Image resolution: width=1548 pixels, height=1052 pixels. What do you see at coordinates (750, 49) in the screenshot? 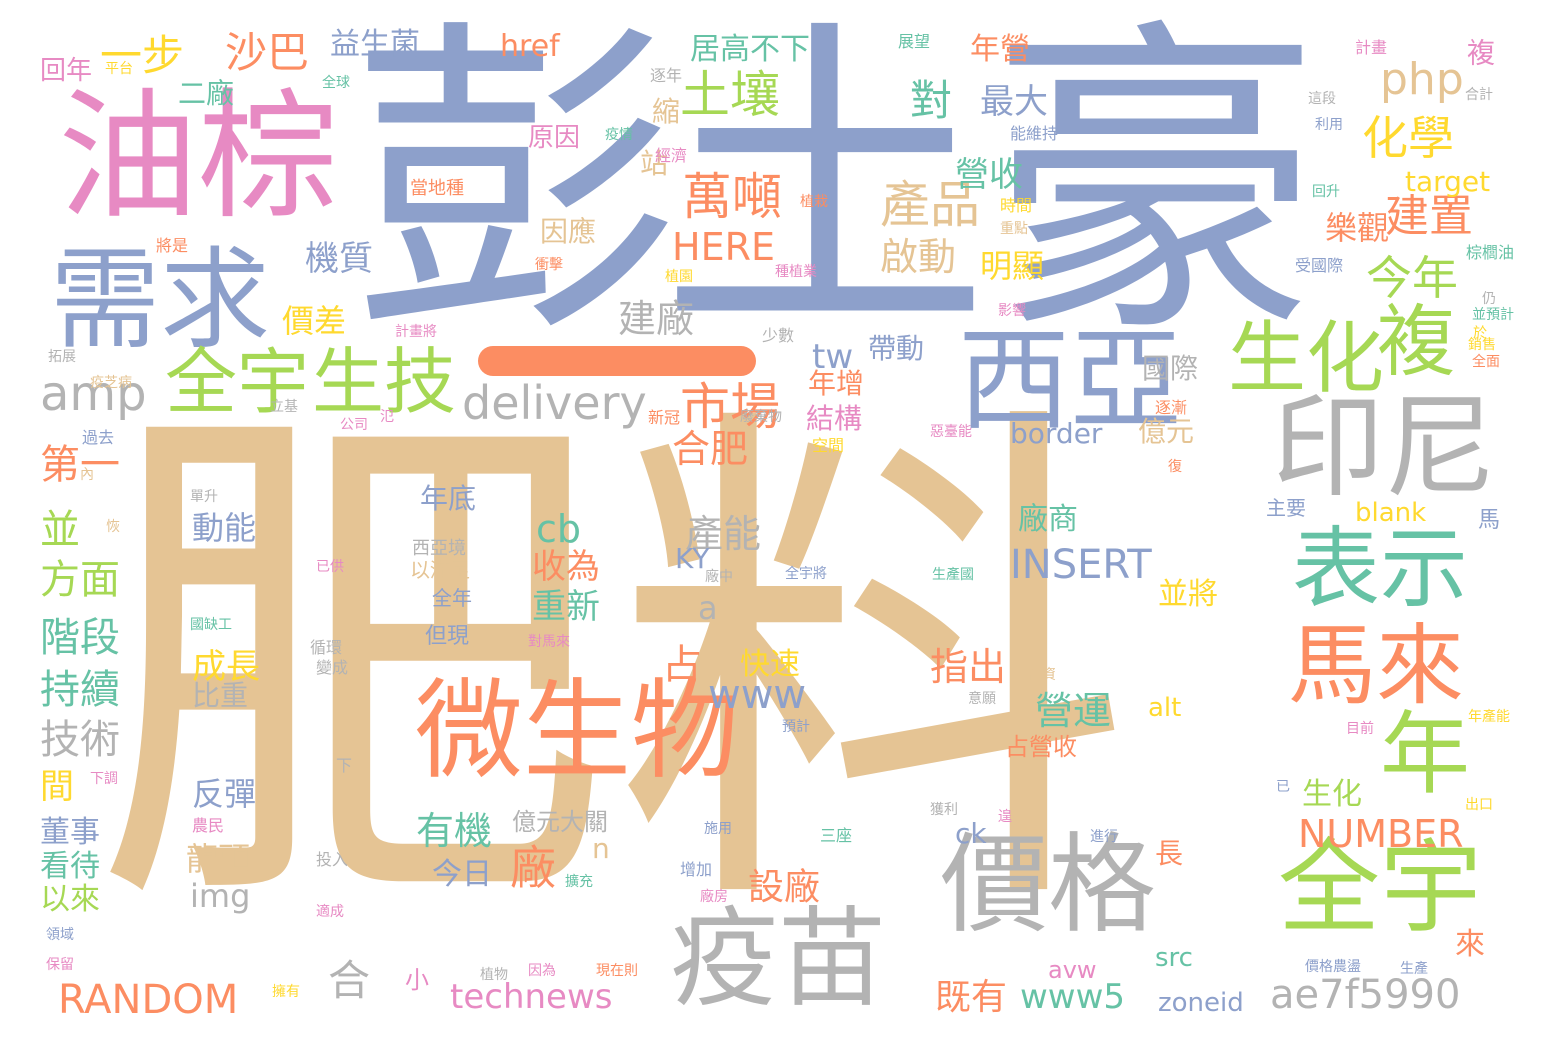
I see `word-41: 居高不下` at bounding box center [750, 49].